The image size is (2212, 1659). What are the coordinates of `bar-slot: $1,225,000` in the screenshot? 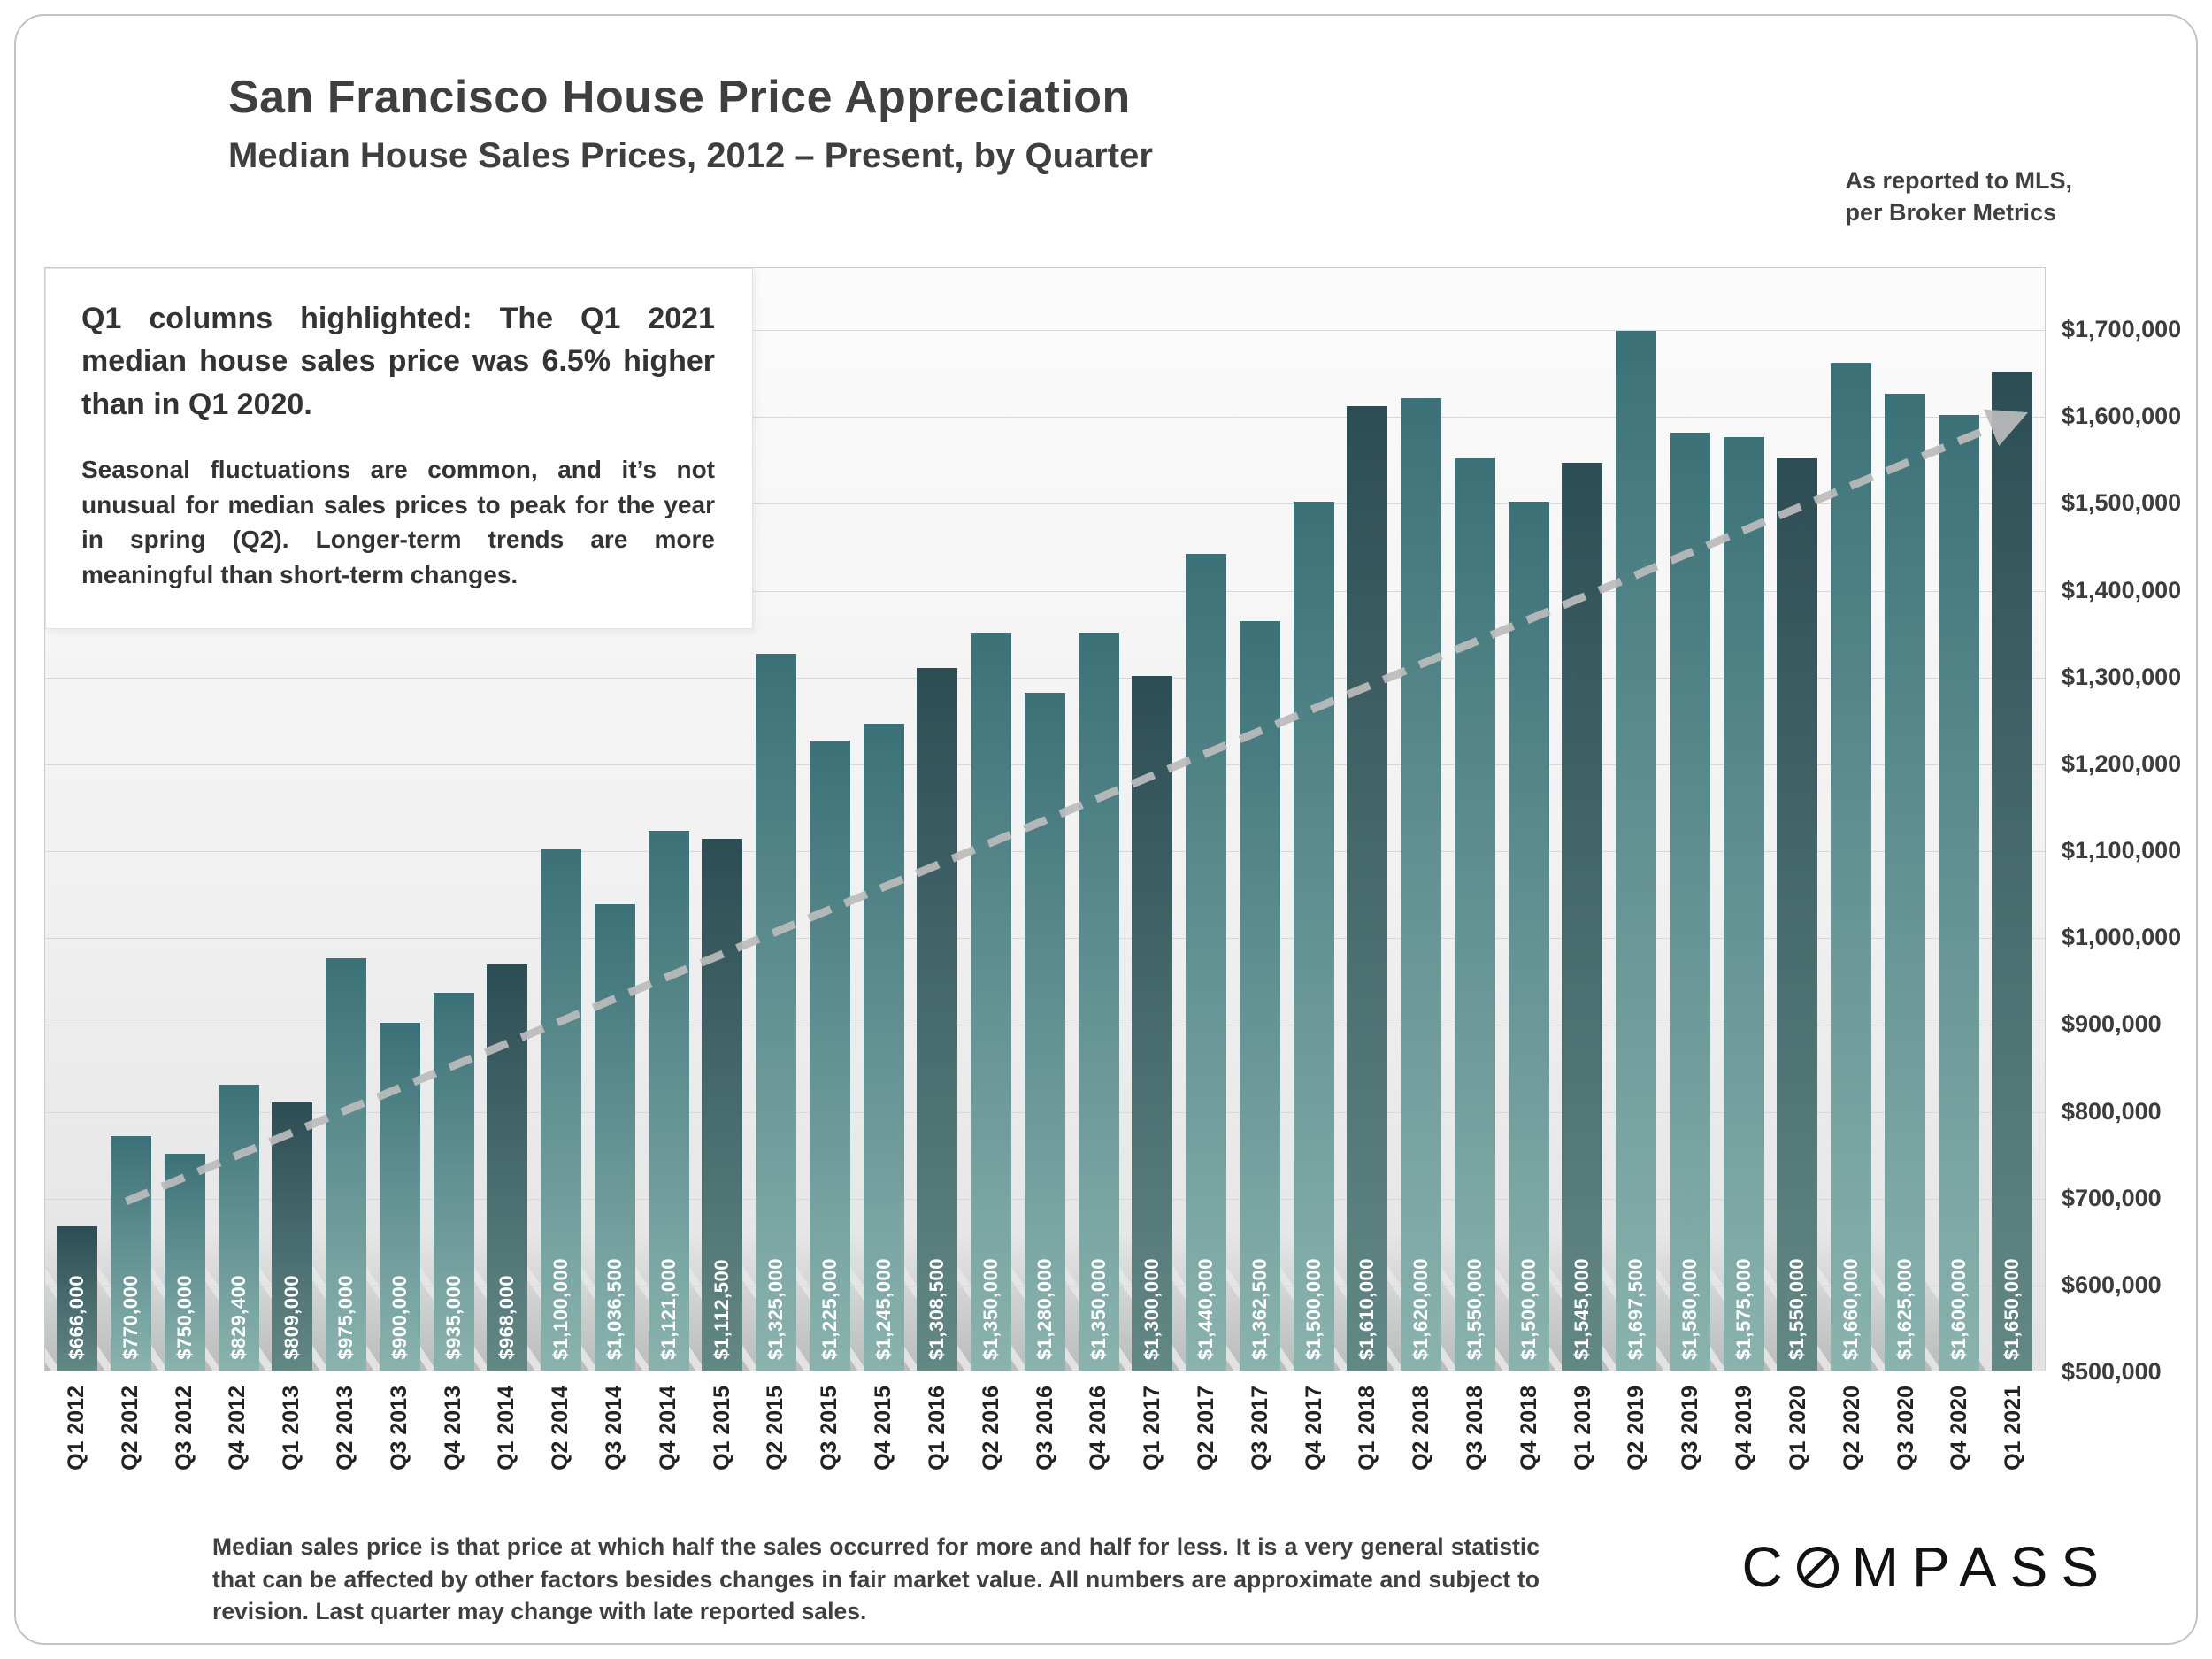 It's located at (830, 820).